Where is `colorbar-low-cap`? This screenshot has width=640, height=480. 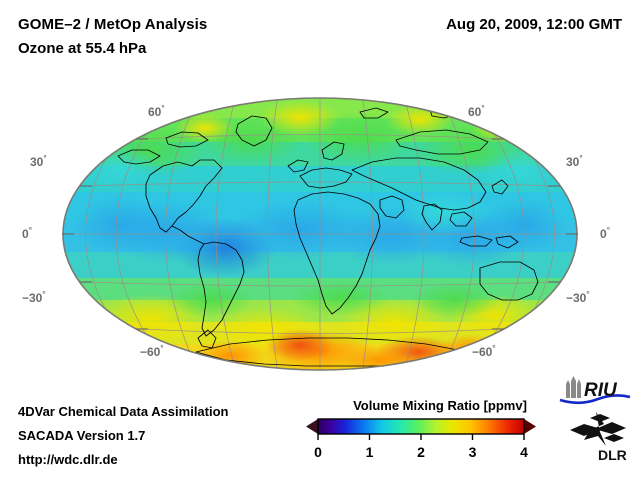
colorbar-low-cap is located at coordinates (312, 426).